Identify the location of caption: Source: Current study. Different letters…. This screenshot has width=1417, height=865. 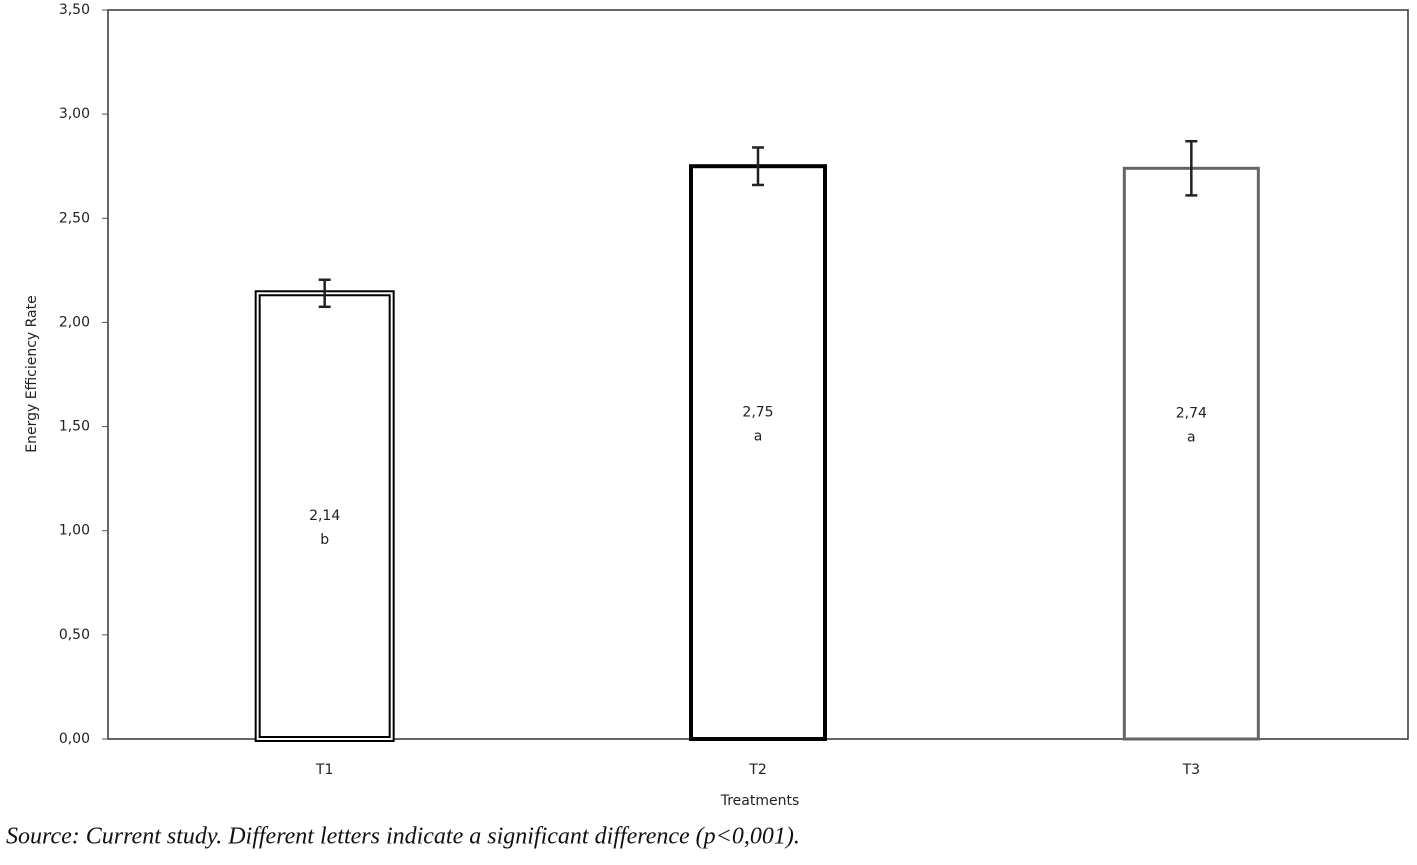
(403, 837).